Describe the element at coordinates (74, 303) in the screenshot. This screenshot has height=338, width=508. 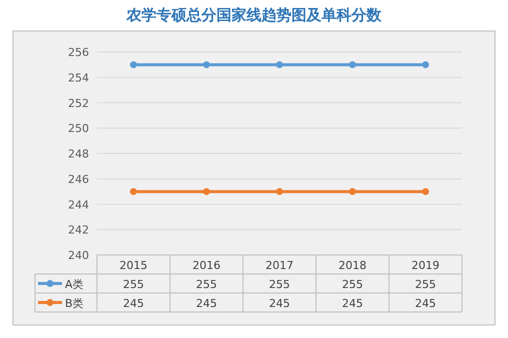
I see `legend-label: B类` at that location.